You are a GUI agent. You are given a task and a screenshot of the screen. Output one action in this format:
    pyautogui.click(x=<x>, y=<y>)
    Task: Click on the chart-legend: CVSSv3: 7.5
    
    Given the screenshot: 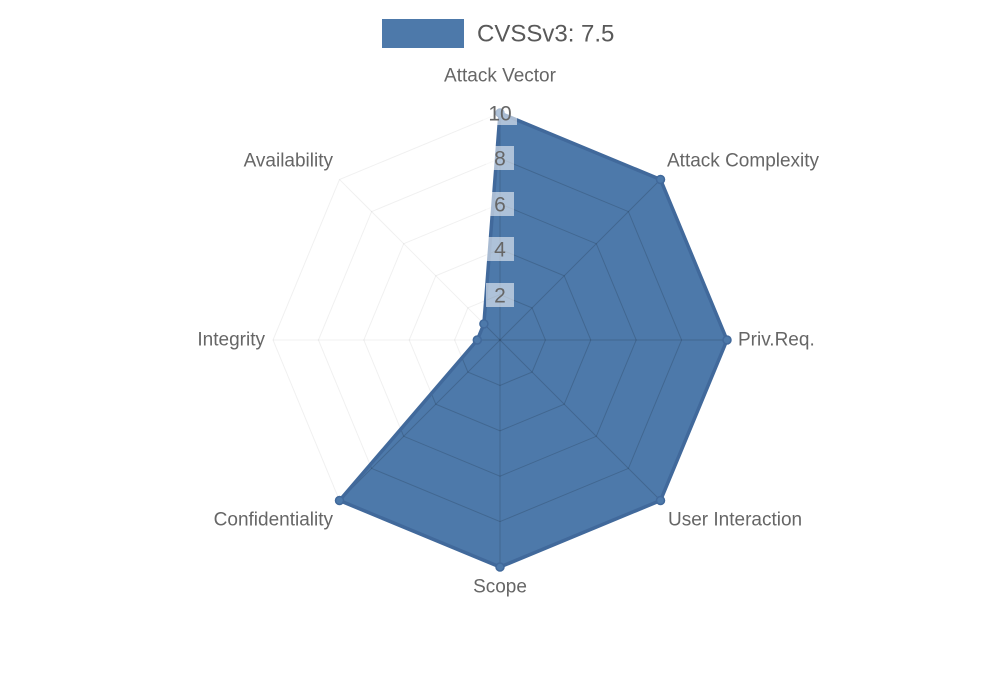 What is the action you would take?
    pyautogui.click(x=498, y=33)
    